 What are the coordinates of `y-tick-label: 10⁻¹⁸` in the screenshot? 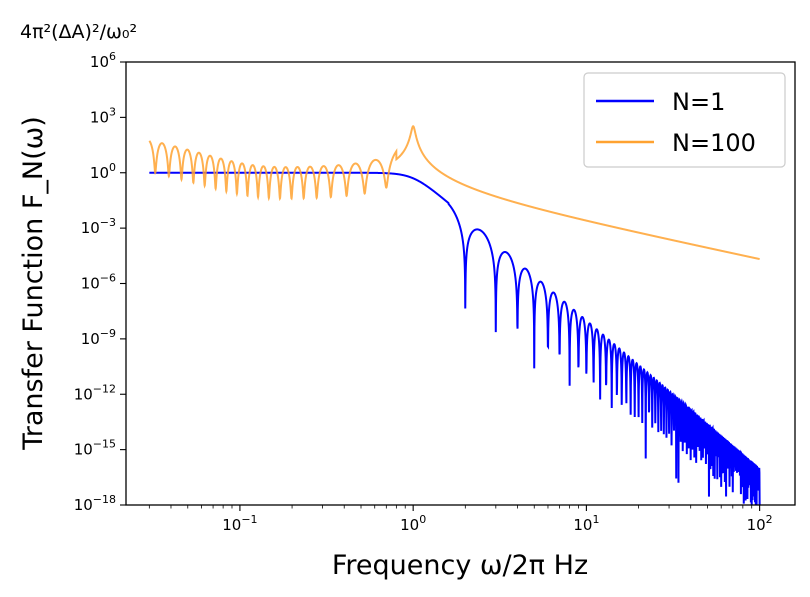 It's located at (95, 503).